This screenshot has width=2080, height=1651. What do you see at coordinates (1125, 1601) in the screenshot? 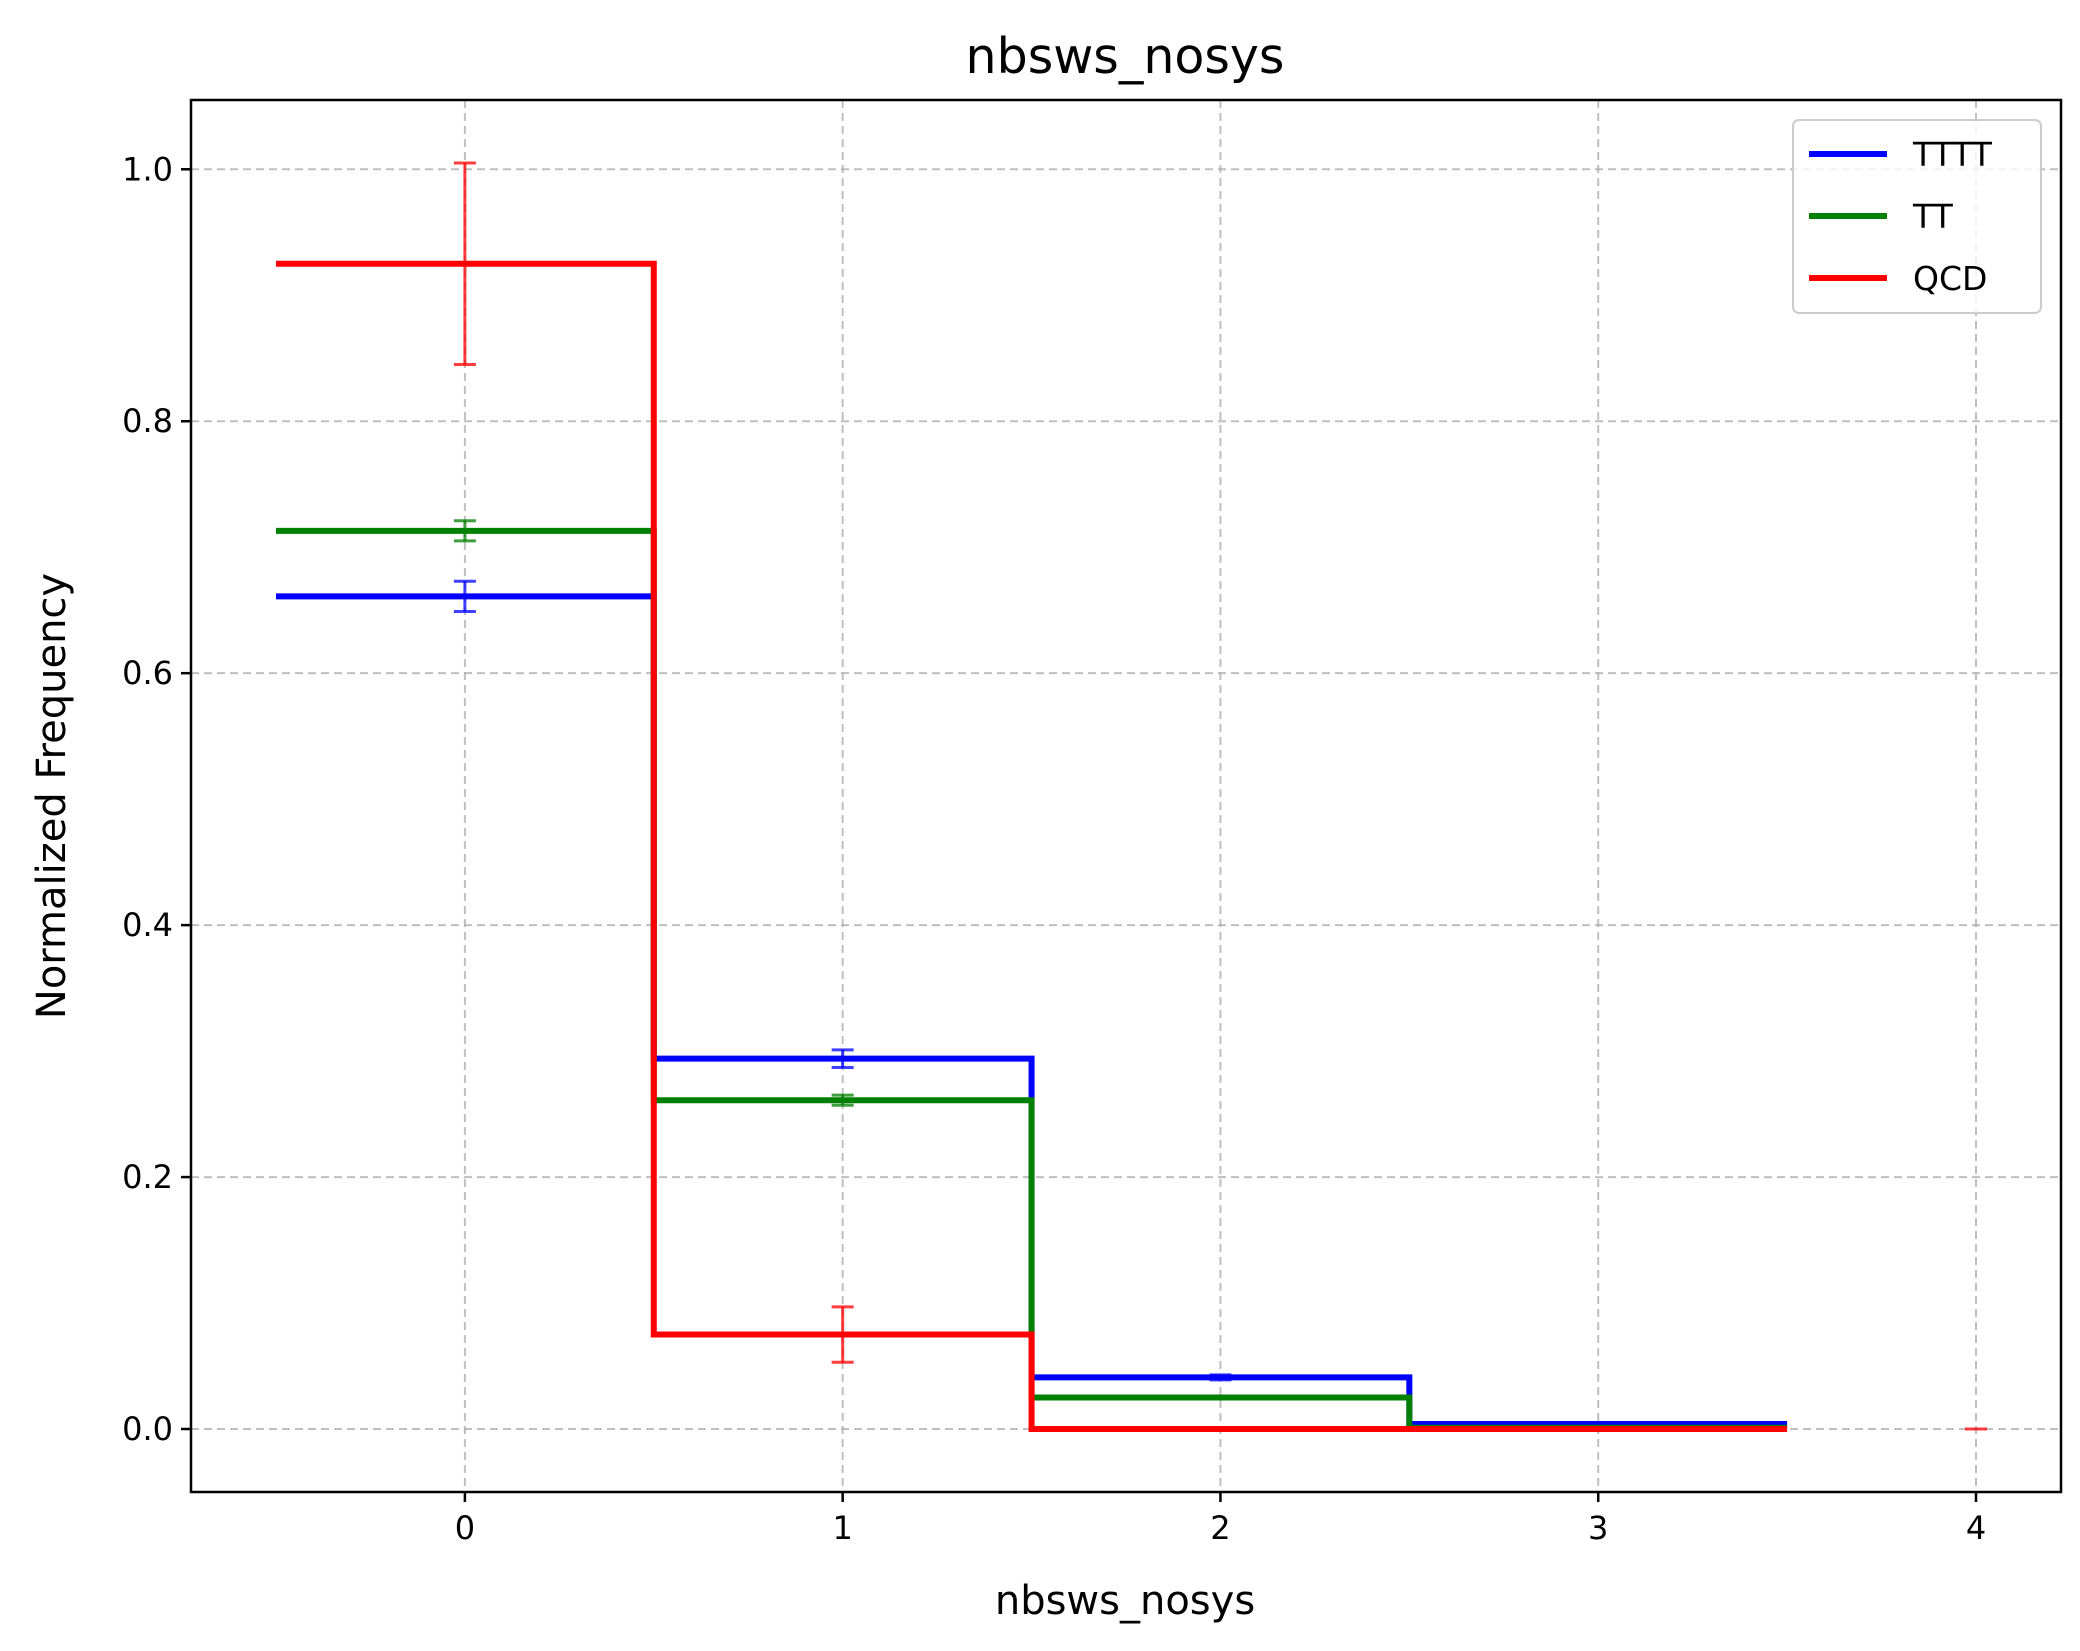
I see `x-axis-label: nbsws_nosys` at bounding box center [1125, 1601].